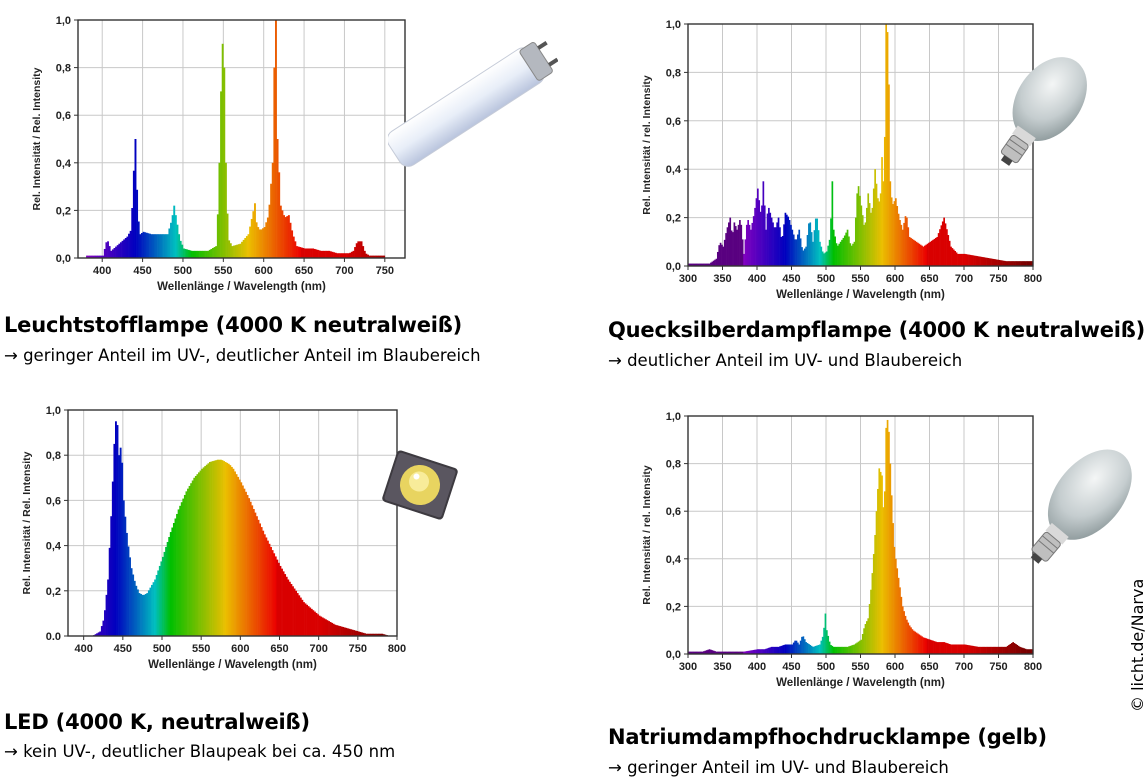 The image size is (1148, 784). I want to click on y-tick-label: 0,8, so click(673, 73).